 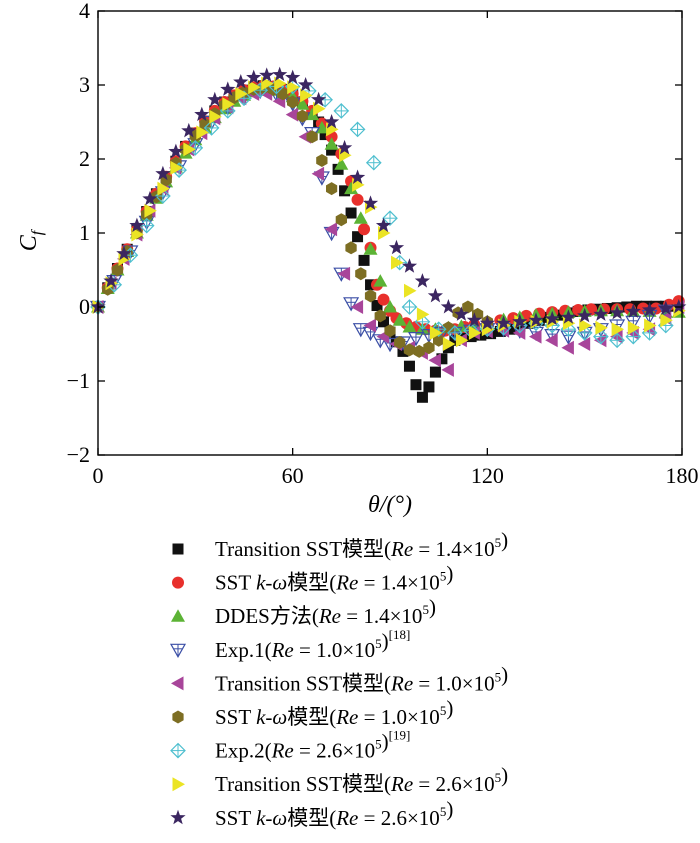 I want to click on y-tick-label: 2, so click(x=84, y=158).